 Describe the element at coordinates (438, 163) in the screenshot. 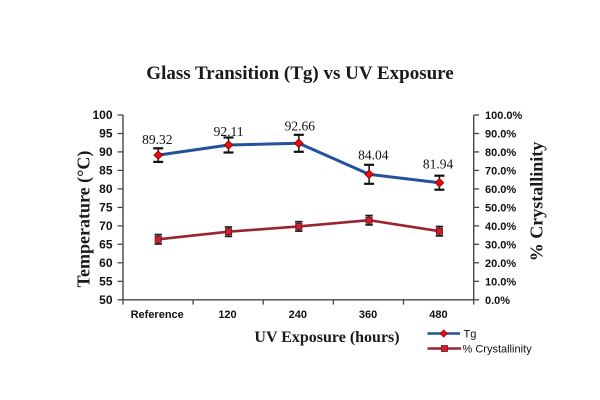

I see `svg-text: 81.94` at that location.